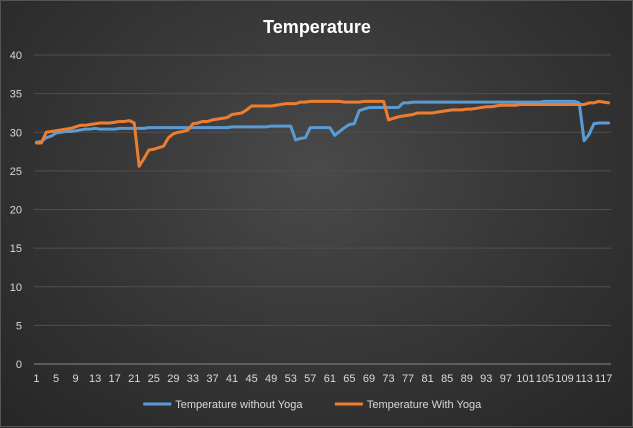 This screenshot has width=633, height=428. Describe the element at coordinates (564, 379) in the screenshot. I see `x-tick-label: 109` at that location.